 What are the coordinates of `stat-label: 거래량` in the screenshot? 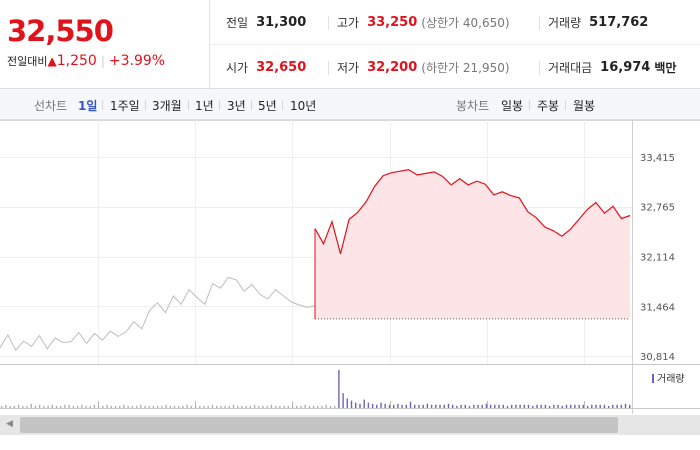 It's located at (565, 22).